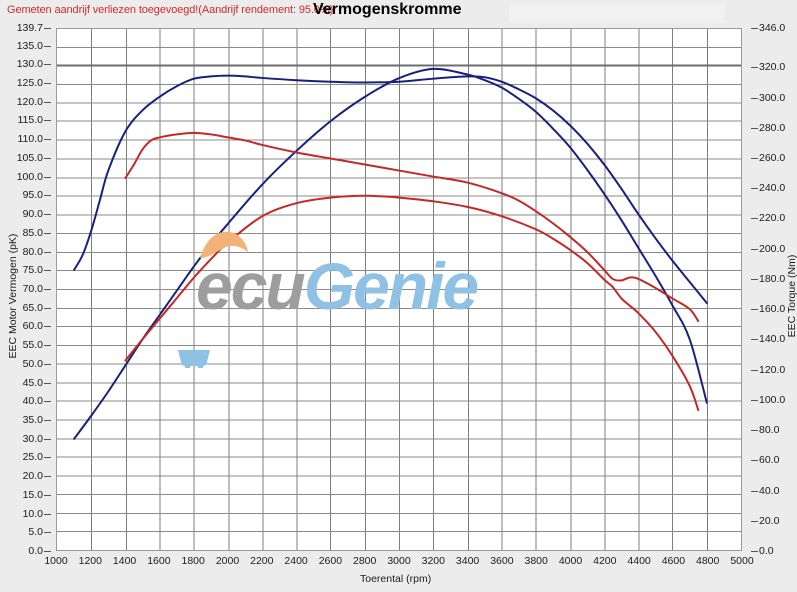 Image resolution: width=797 pixels, height=592 pixels. What do you see at coordinates (605, 561) in the screenshot?
I see `x-axis-tick: 4200` at bounding box center [605, 561].